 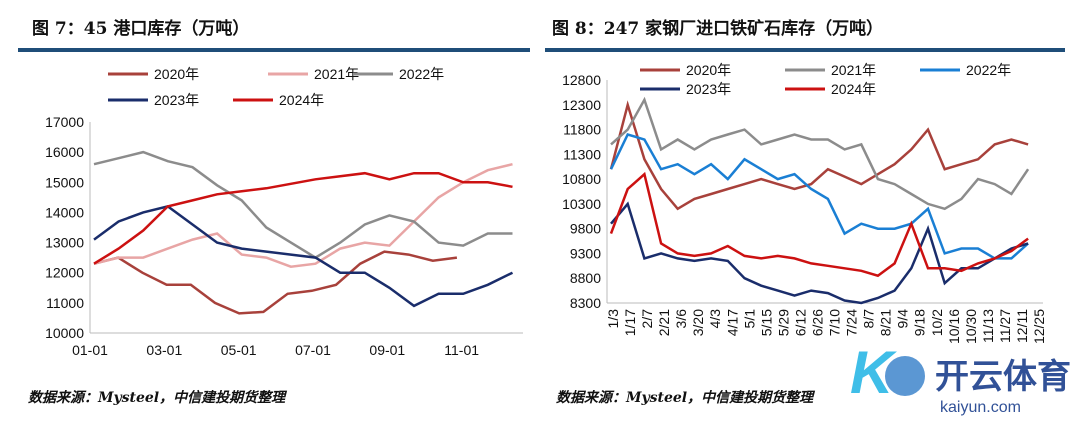 What do you see at coordinates (581, 179) in the screenshot?
I see `y-tick-label: 10800` at bounding box center [581, 179].